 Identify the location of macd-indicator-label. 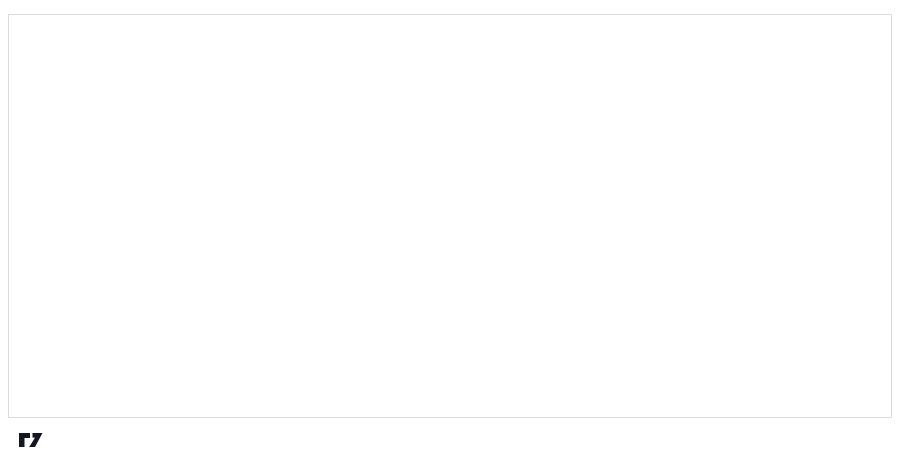
(25, 234).